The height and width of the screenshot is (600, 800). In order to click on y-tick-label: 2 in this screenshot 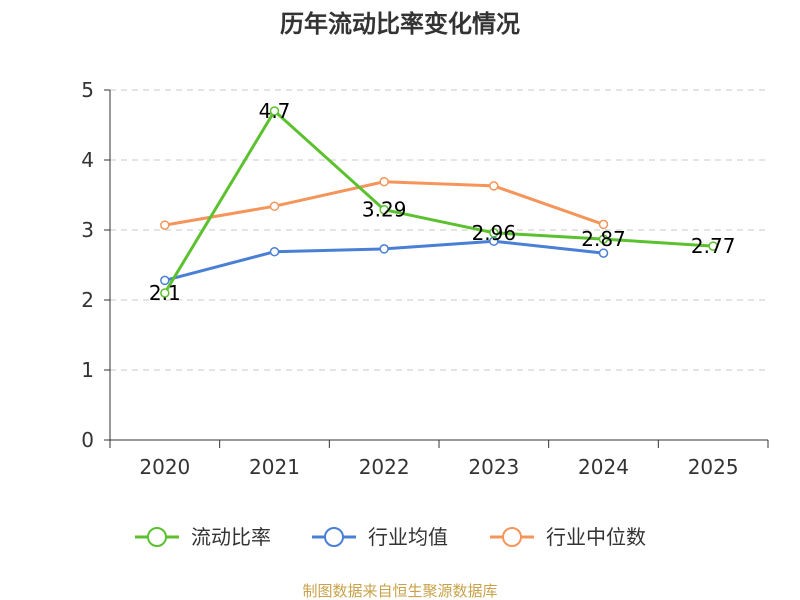, I will do `click(87, 300)`.